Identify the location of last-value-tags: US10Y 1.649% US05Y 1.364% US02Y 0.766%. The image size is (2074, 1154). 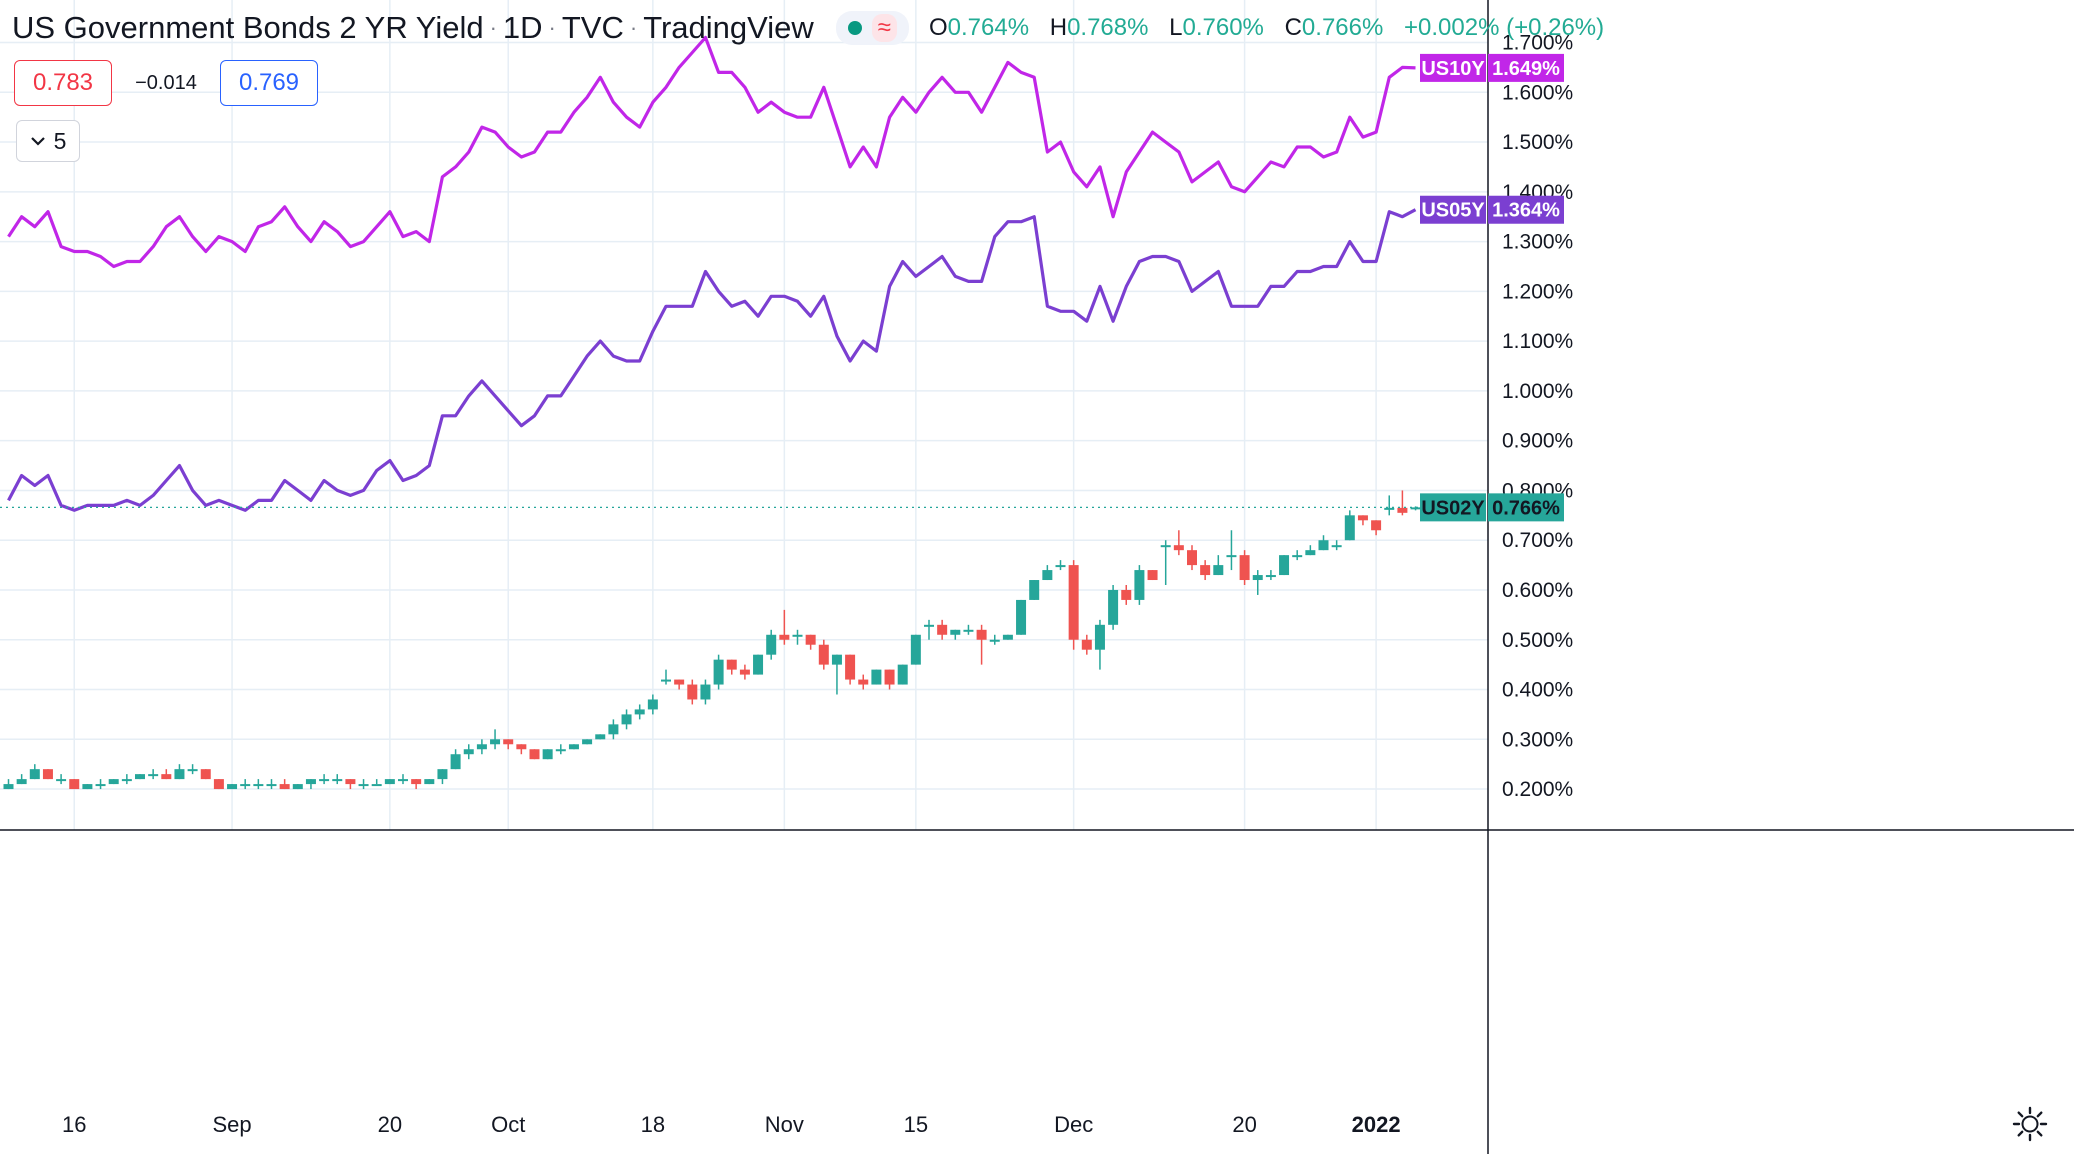
(1492, 287).